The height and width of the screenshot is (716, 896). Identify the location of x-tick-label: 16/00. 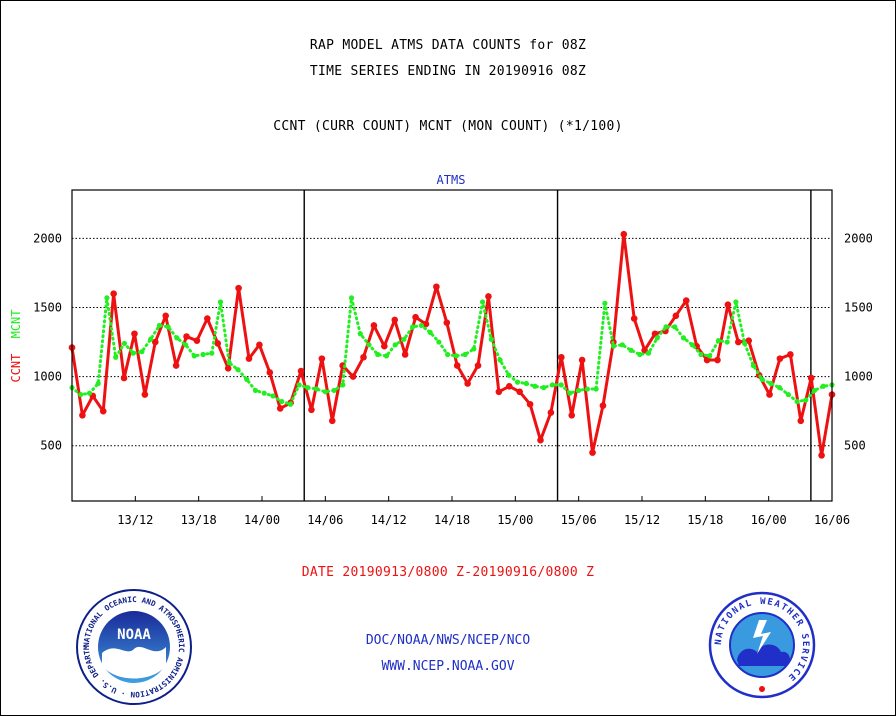
(769, 520).